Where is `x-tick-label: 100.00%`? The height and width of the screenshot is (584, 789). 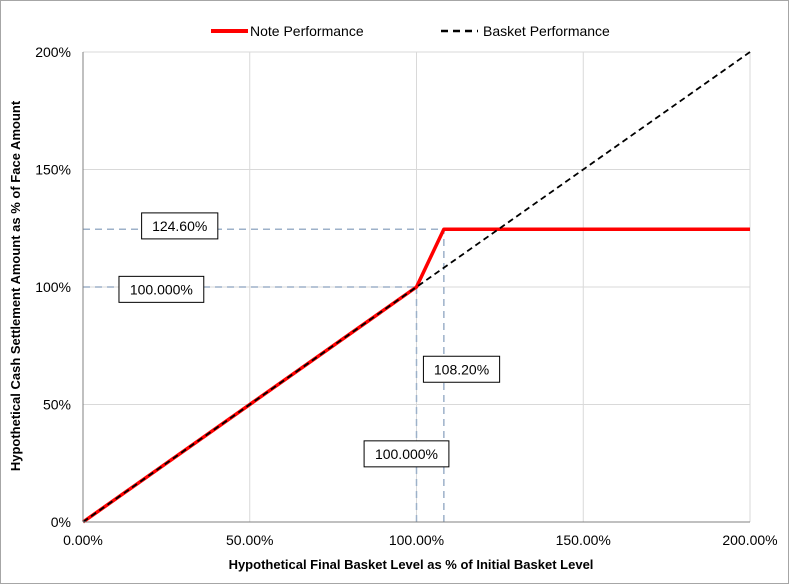 x-tick-label: 100.00% is located at coordinates (416, 540).